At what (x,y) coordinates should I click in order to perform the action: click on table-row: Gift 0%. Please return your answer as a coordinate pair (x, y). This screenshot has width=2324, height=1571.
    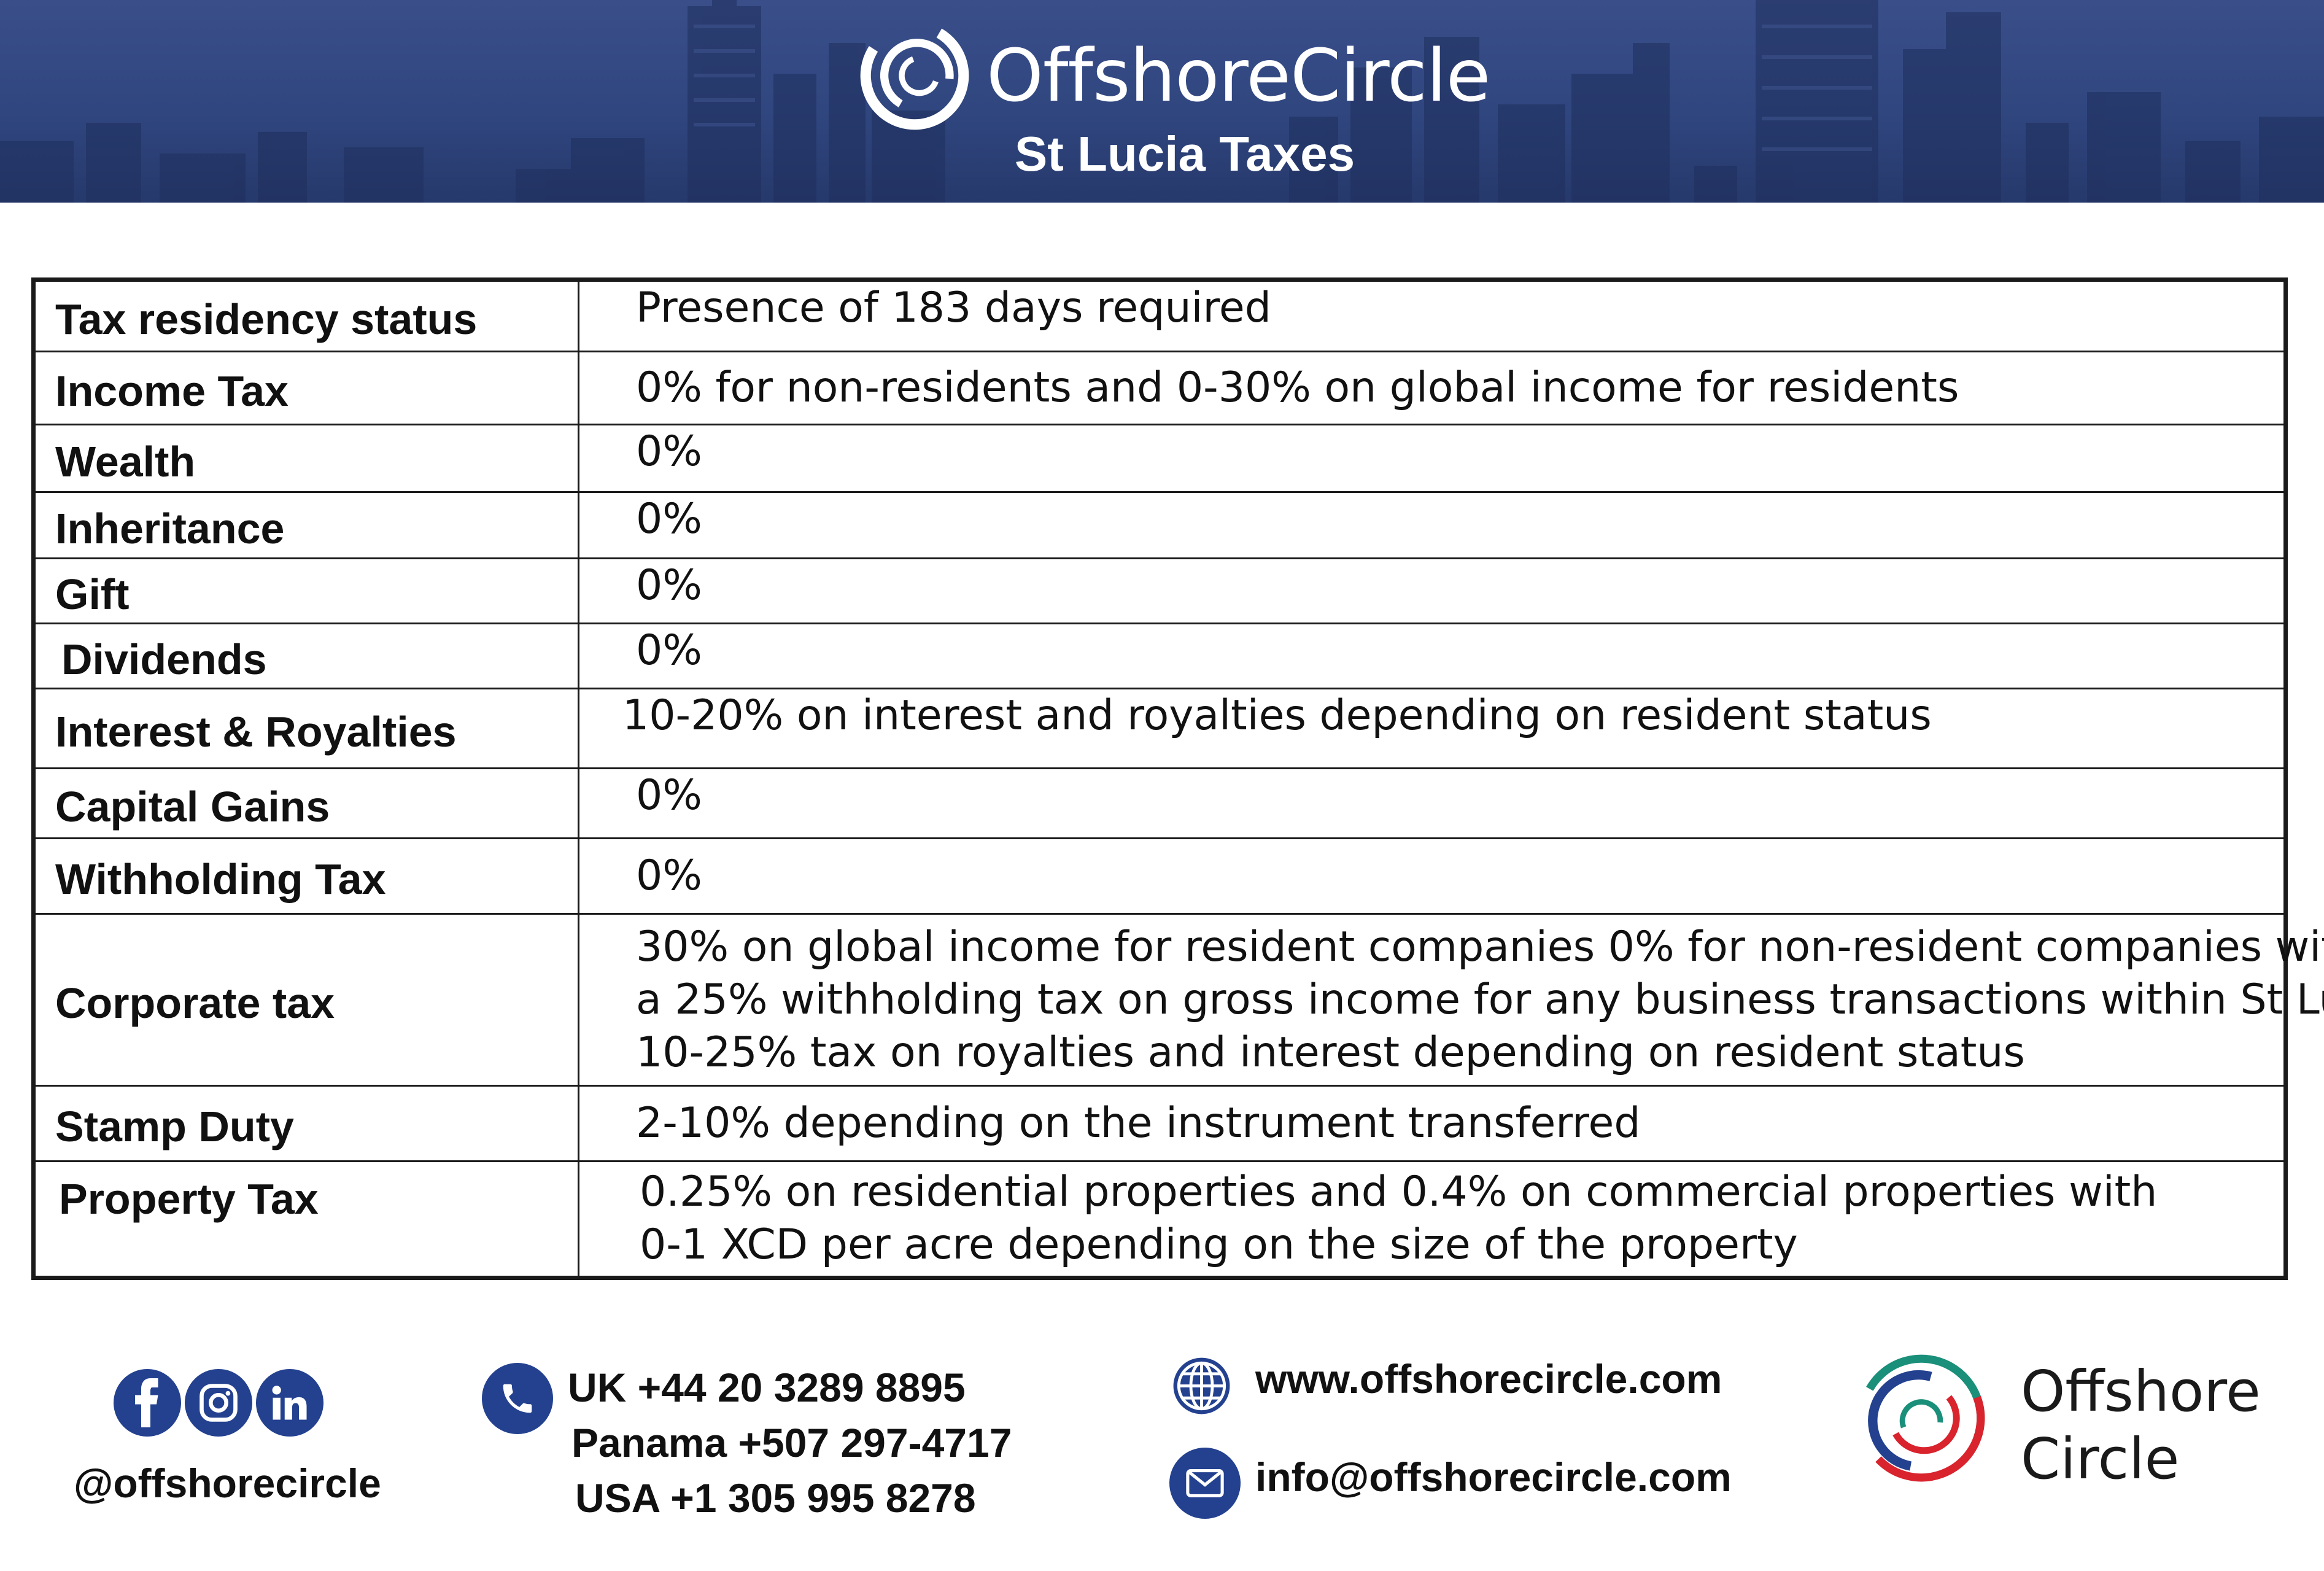
    Looking at the image, I should click on (1160, 590).